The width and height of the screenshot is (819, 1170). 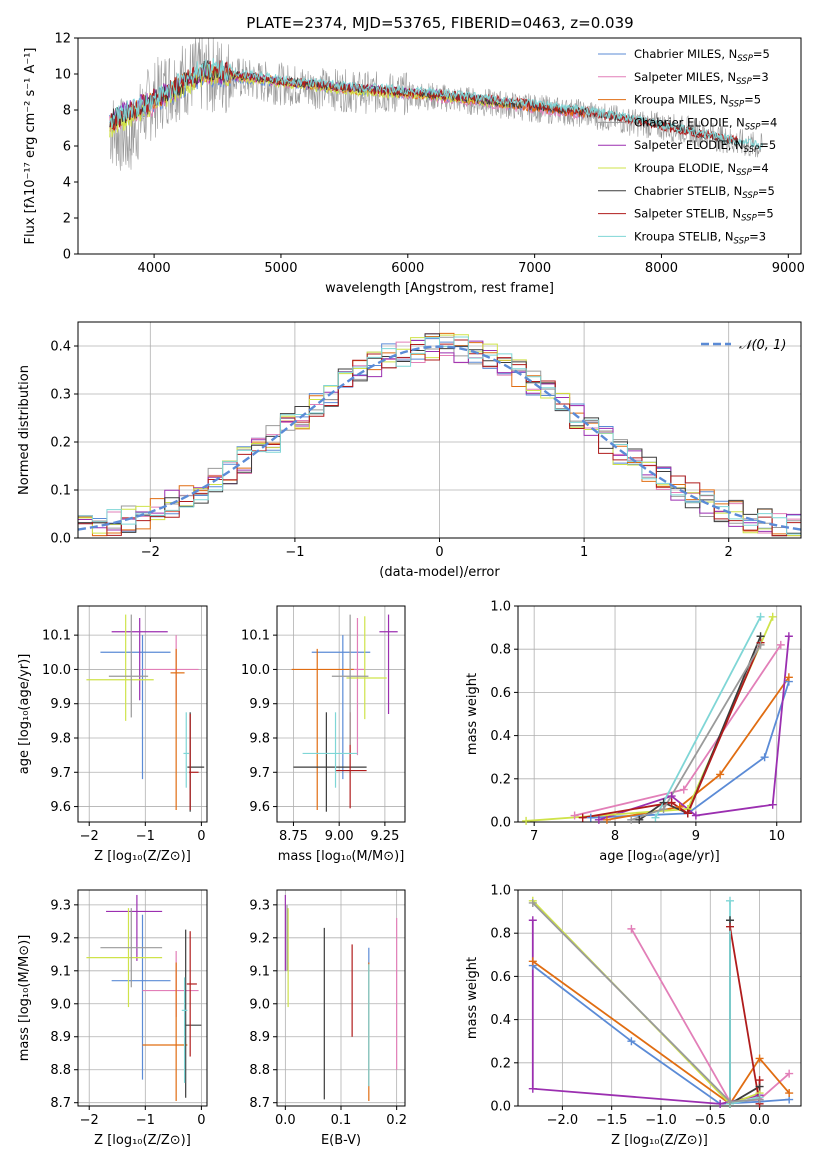 What do you see at coordinates (696, 836) in the screenshot?
I see `massweight_vs_age-xtick-label: 9` at bounding box center [696, 836].